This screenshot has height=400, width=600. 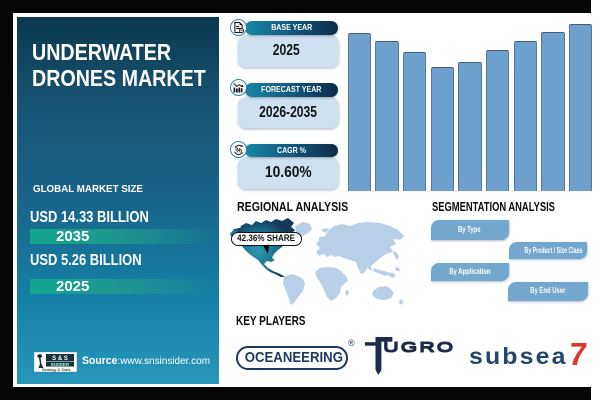 What do you see at coordinates (60, 364) in the screenshot?
I see `svg-text: INSIDER` at bounding box center [60, 364].